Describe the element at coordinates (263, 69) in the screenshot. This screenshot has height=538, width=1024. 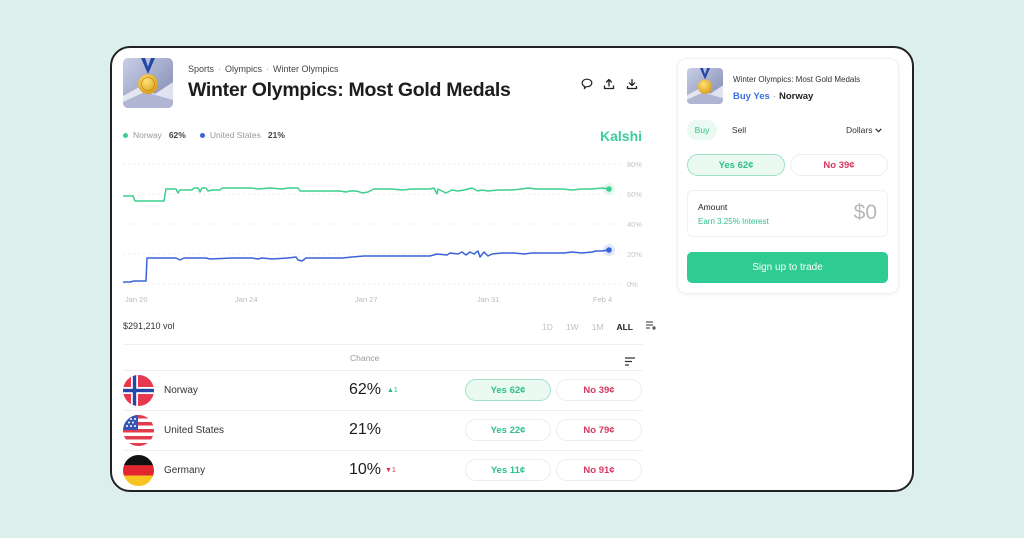
I see `breadcrumb: Sports · Olympics · Winter Olympics` at that location.